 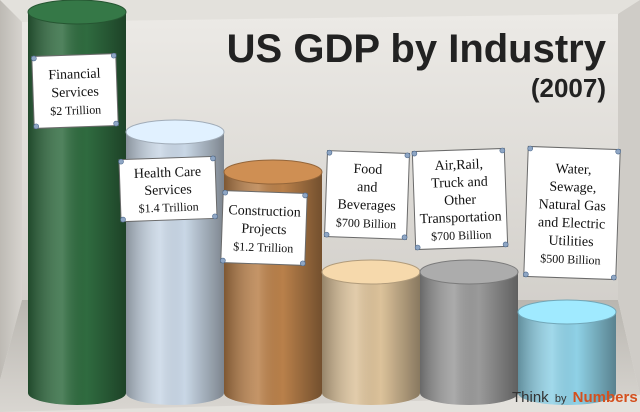 I want to click on label-value: $1.2 Trillion, so click(x=263, y=247).